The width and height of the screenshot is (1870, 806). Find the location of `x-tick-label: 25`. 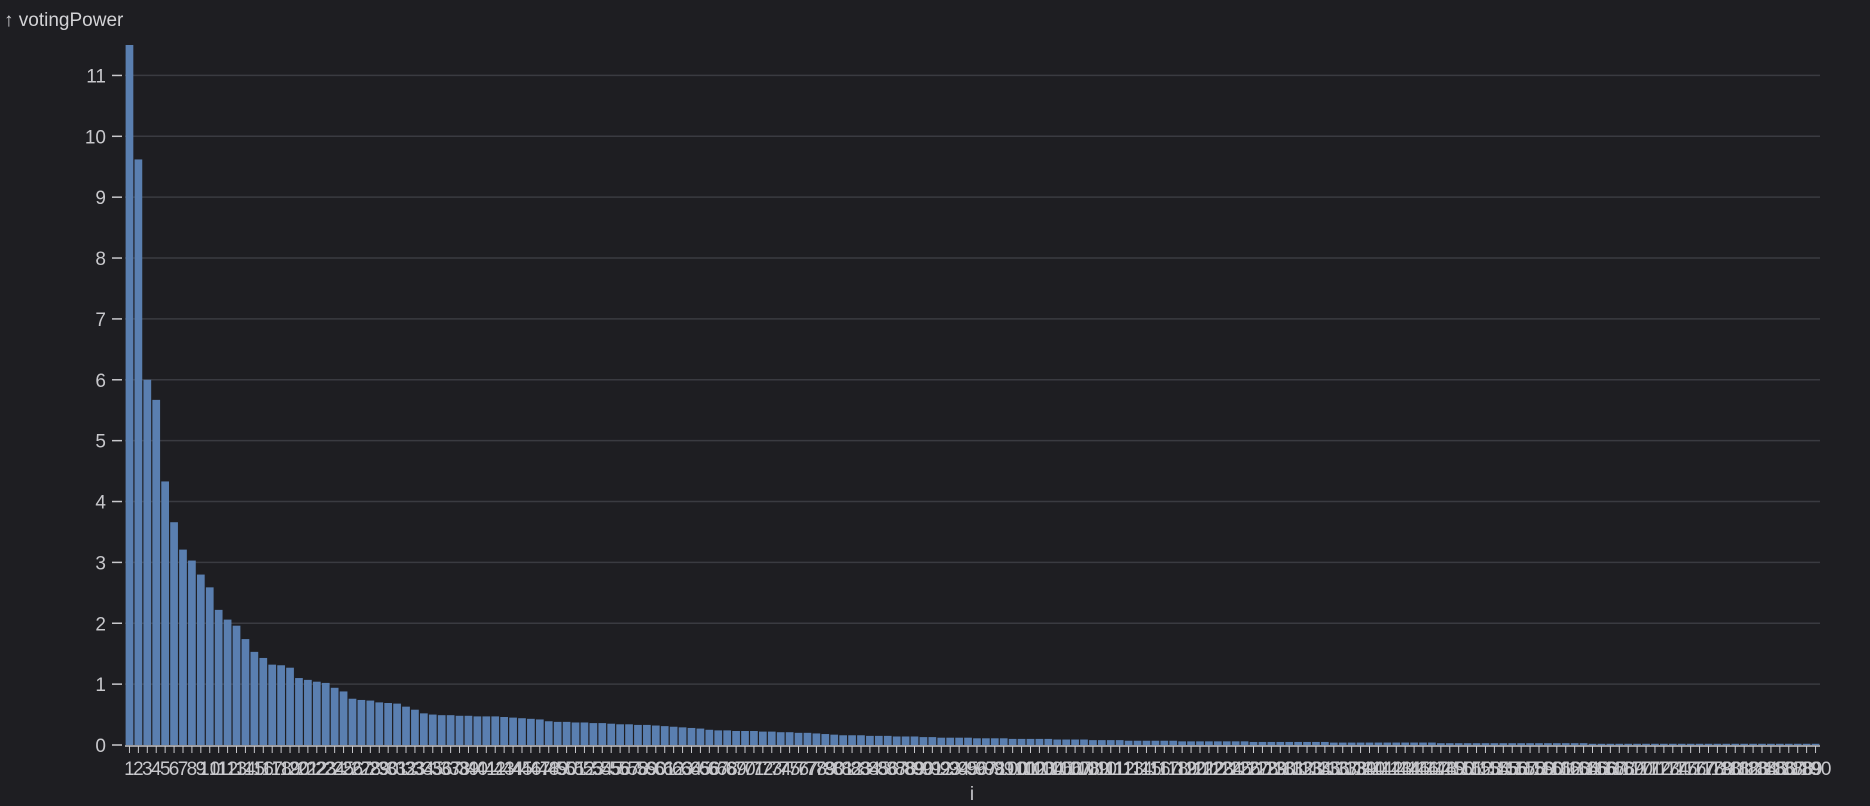

x-tick-label: 25 is located at coordinates (343, 769).